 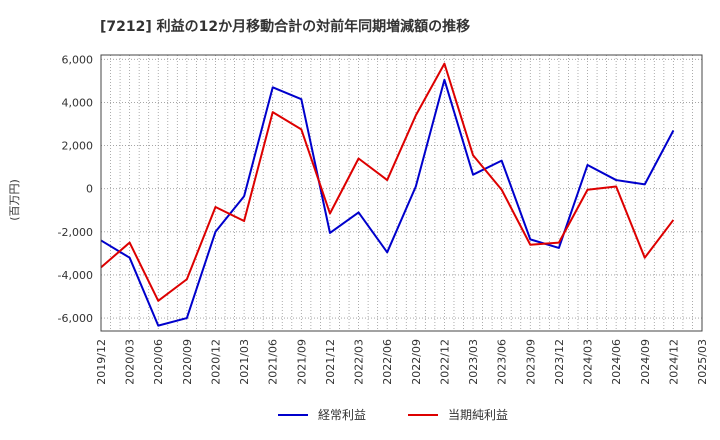 I want to click on y-ticks: 6,000 4,000 2,000 0 -2,000 -4,000 -6,000, so click(x=75, y=189).